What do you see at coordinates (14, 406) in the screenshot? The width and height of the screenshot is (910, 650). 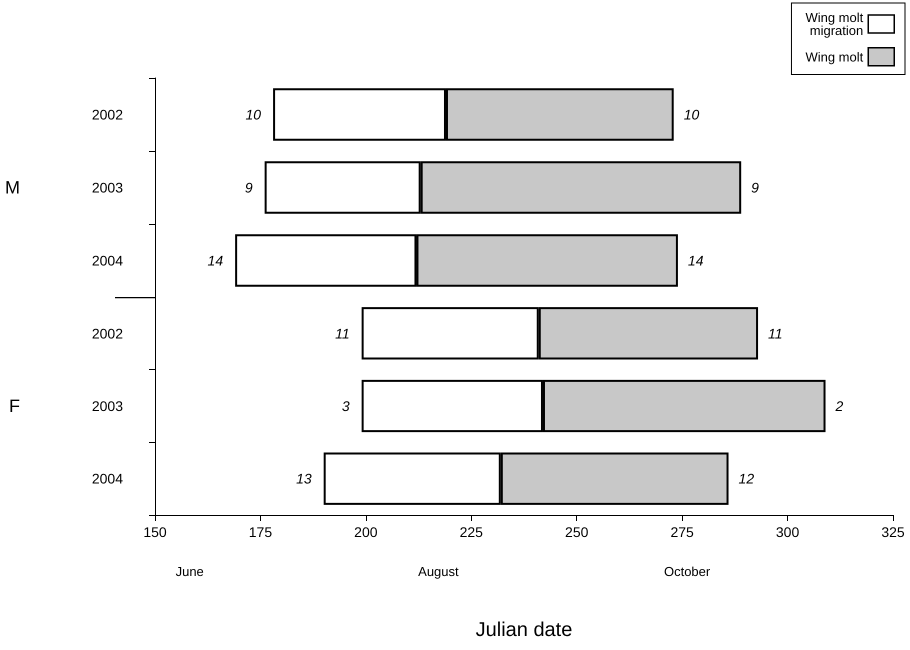 I see `y-axis-title: F` at bounding box center [14, 406].